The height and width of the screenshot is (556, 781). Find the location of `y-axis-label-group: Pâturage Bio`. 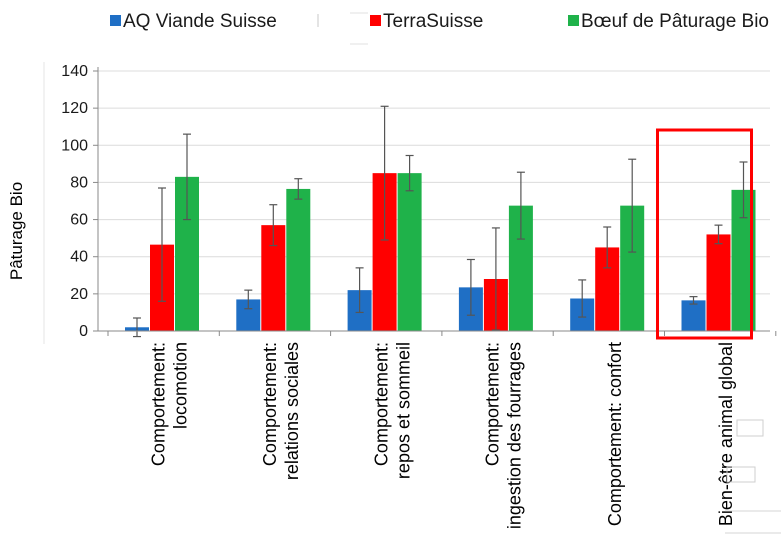

y-axis-label-group: Pâturage Bio is located at coordinates (16, 231).